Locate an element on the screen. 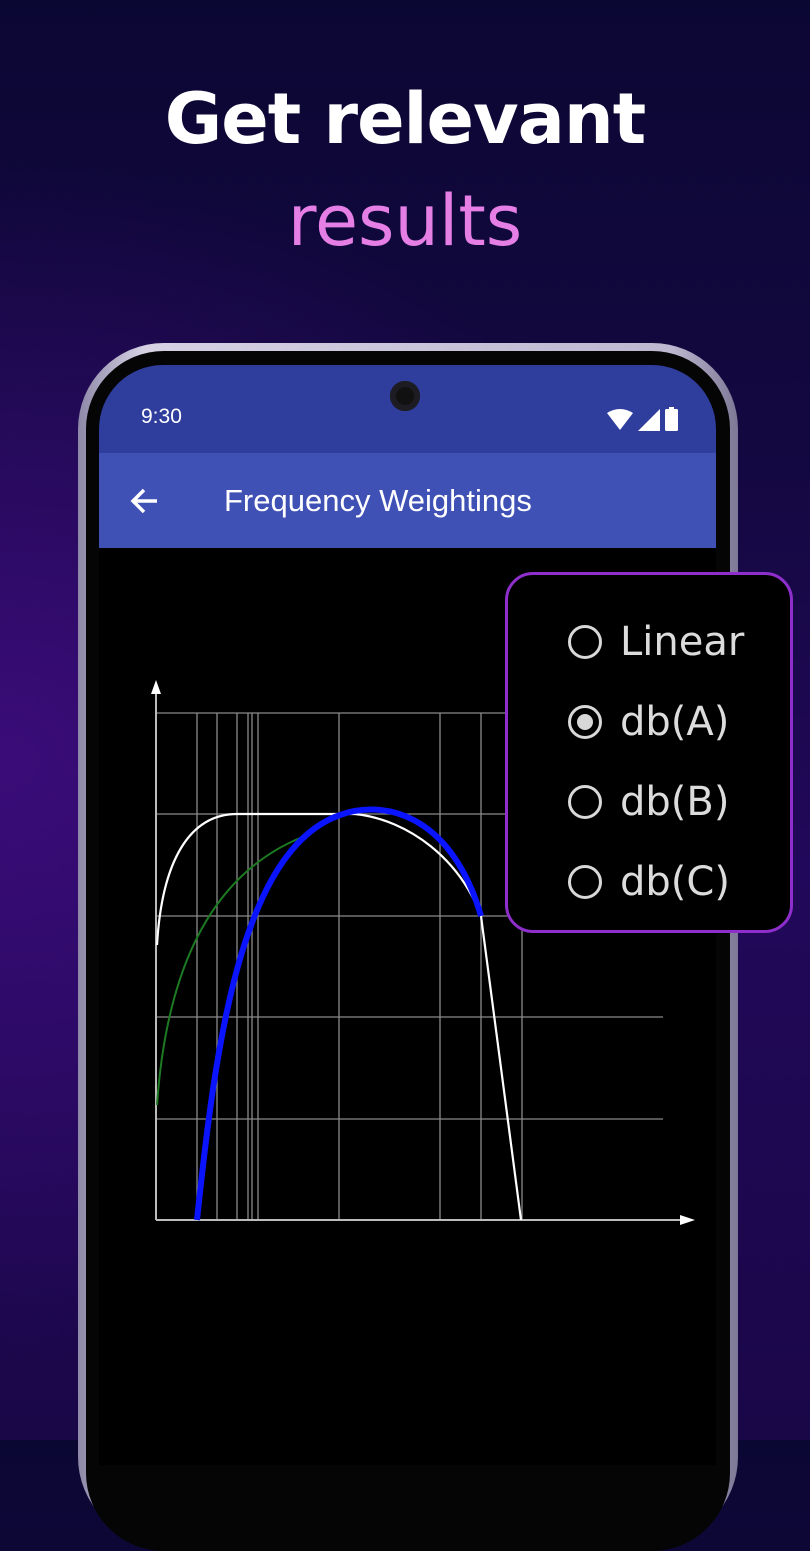  option-db-a: db(A) is located at coordinates (648, 722).